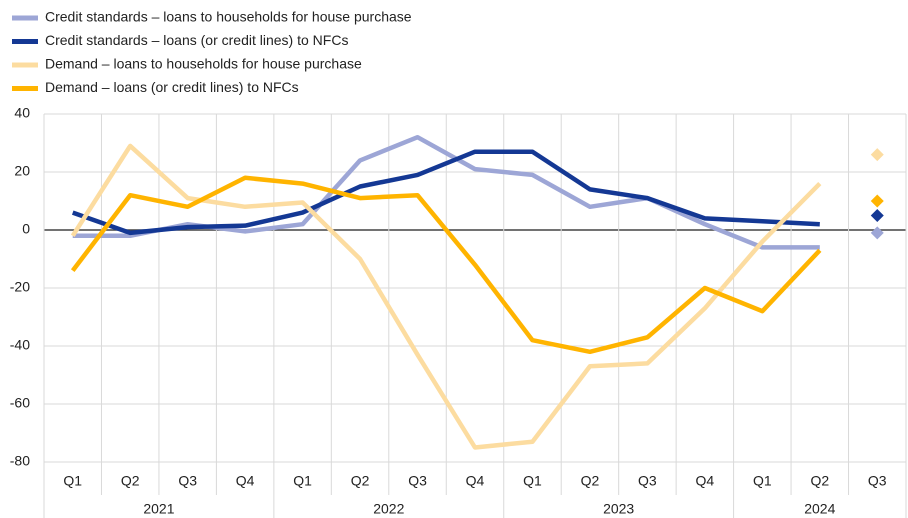 The height and width of the screenshot is (518, 908). I want to click on y-tick-label: 20, so click(22, 171).